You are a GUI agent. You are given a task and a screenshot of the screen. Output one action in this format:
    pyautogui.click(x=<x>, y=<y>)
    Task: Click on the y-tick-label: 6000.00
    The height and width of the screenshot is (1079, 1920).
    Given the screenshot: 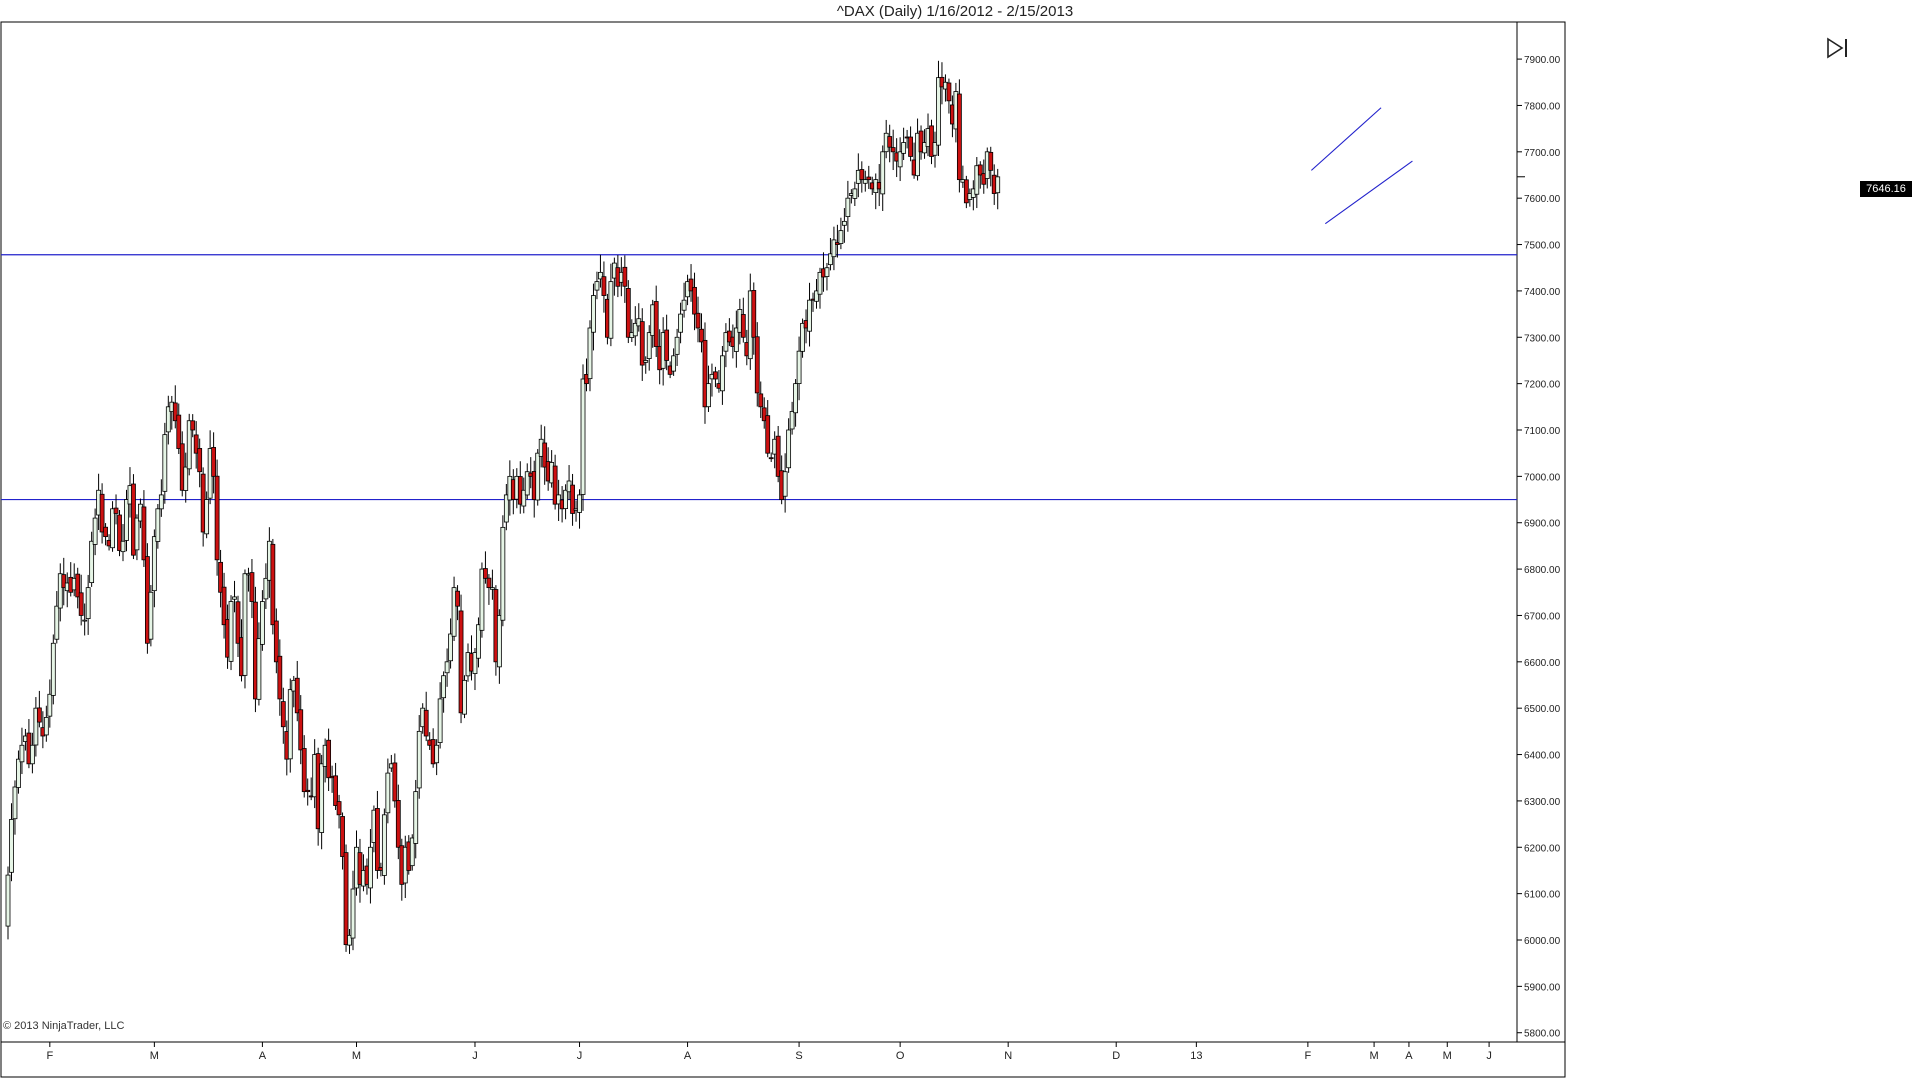 What is the action you would take?
    pyautogui.click(x=1542, y=941)
    